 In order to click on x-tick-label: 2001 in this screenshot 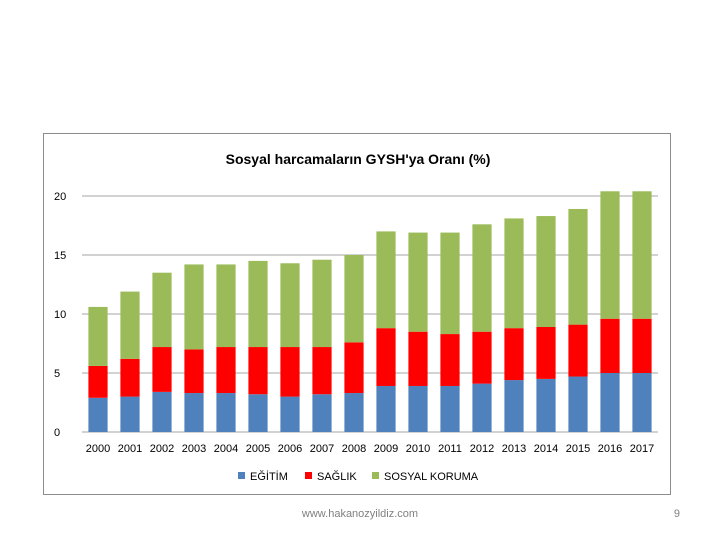, I will do `click(130, 449)`.